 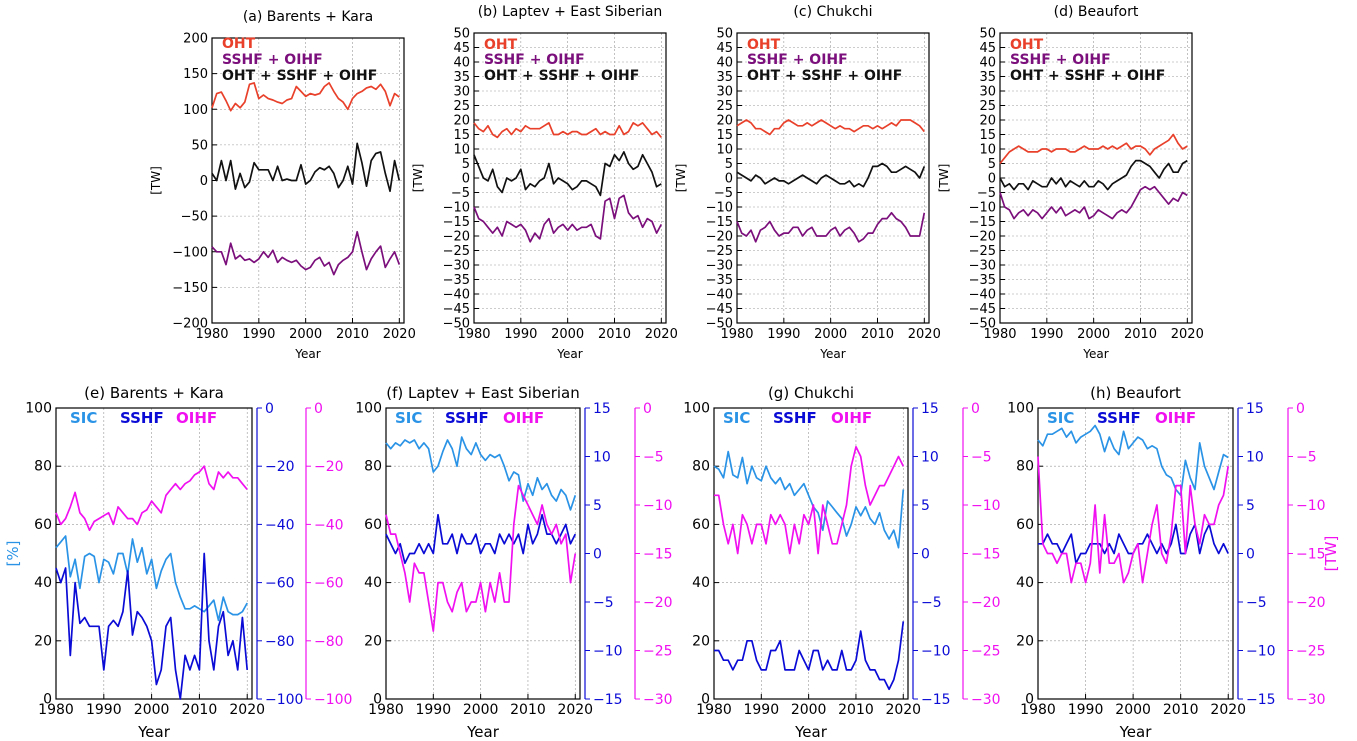 I want to click on y-tick-label: −45, so click(x=719, y=309).